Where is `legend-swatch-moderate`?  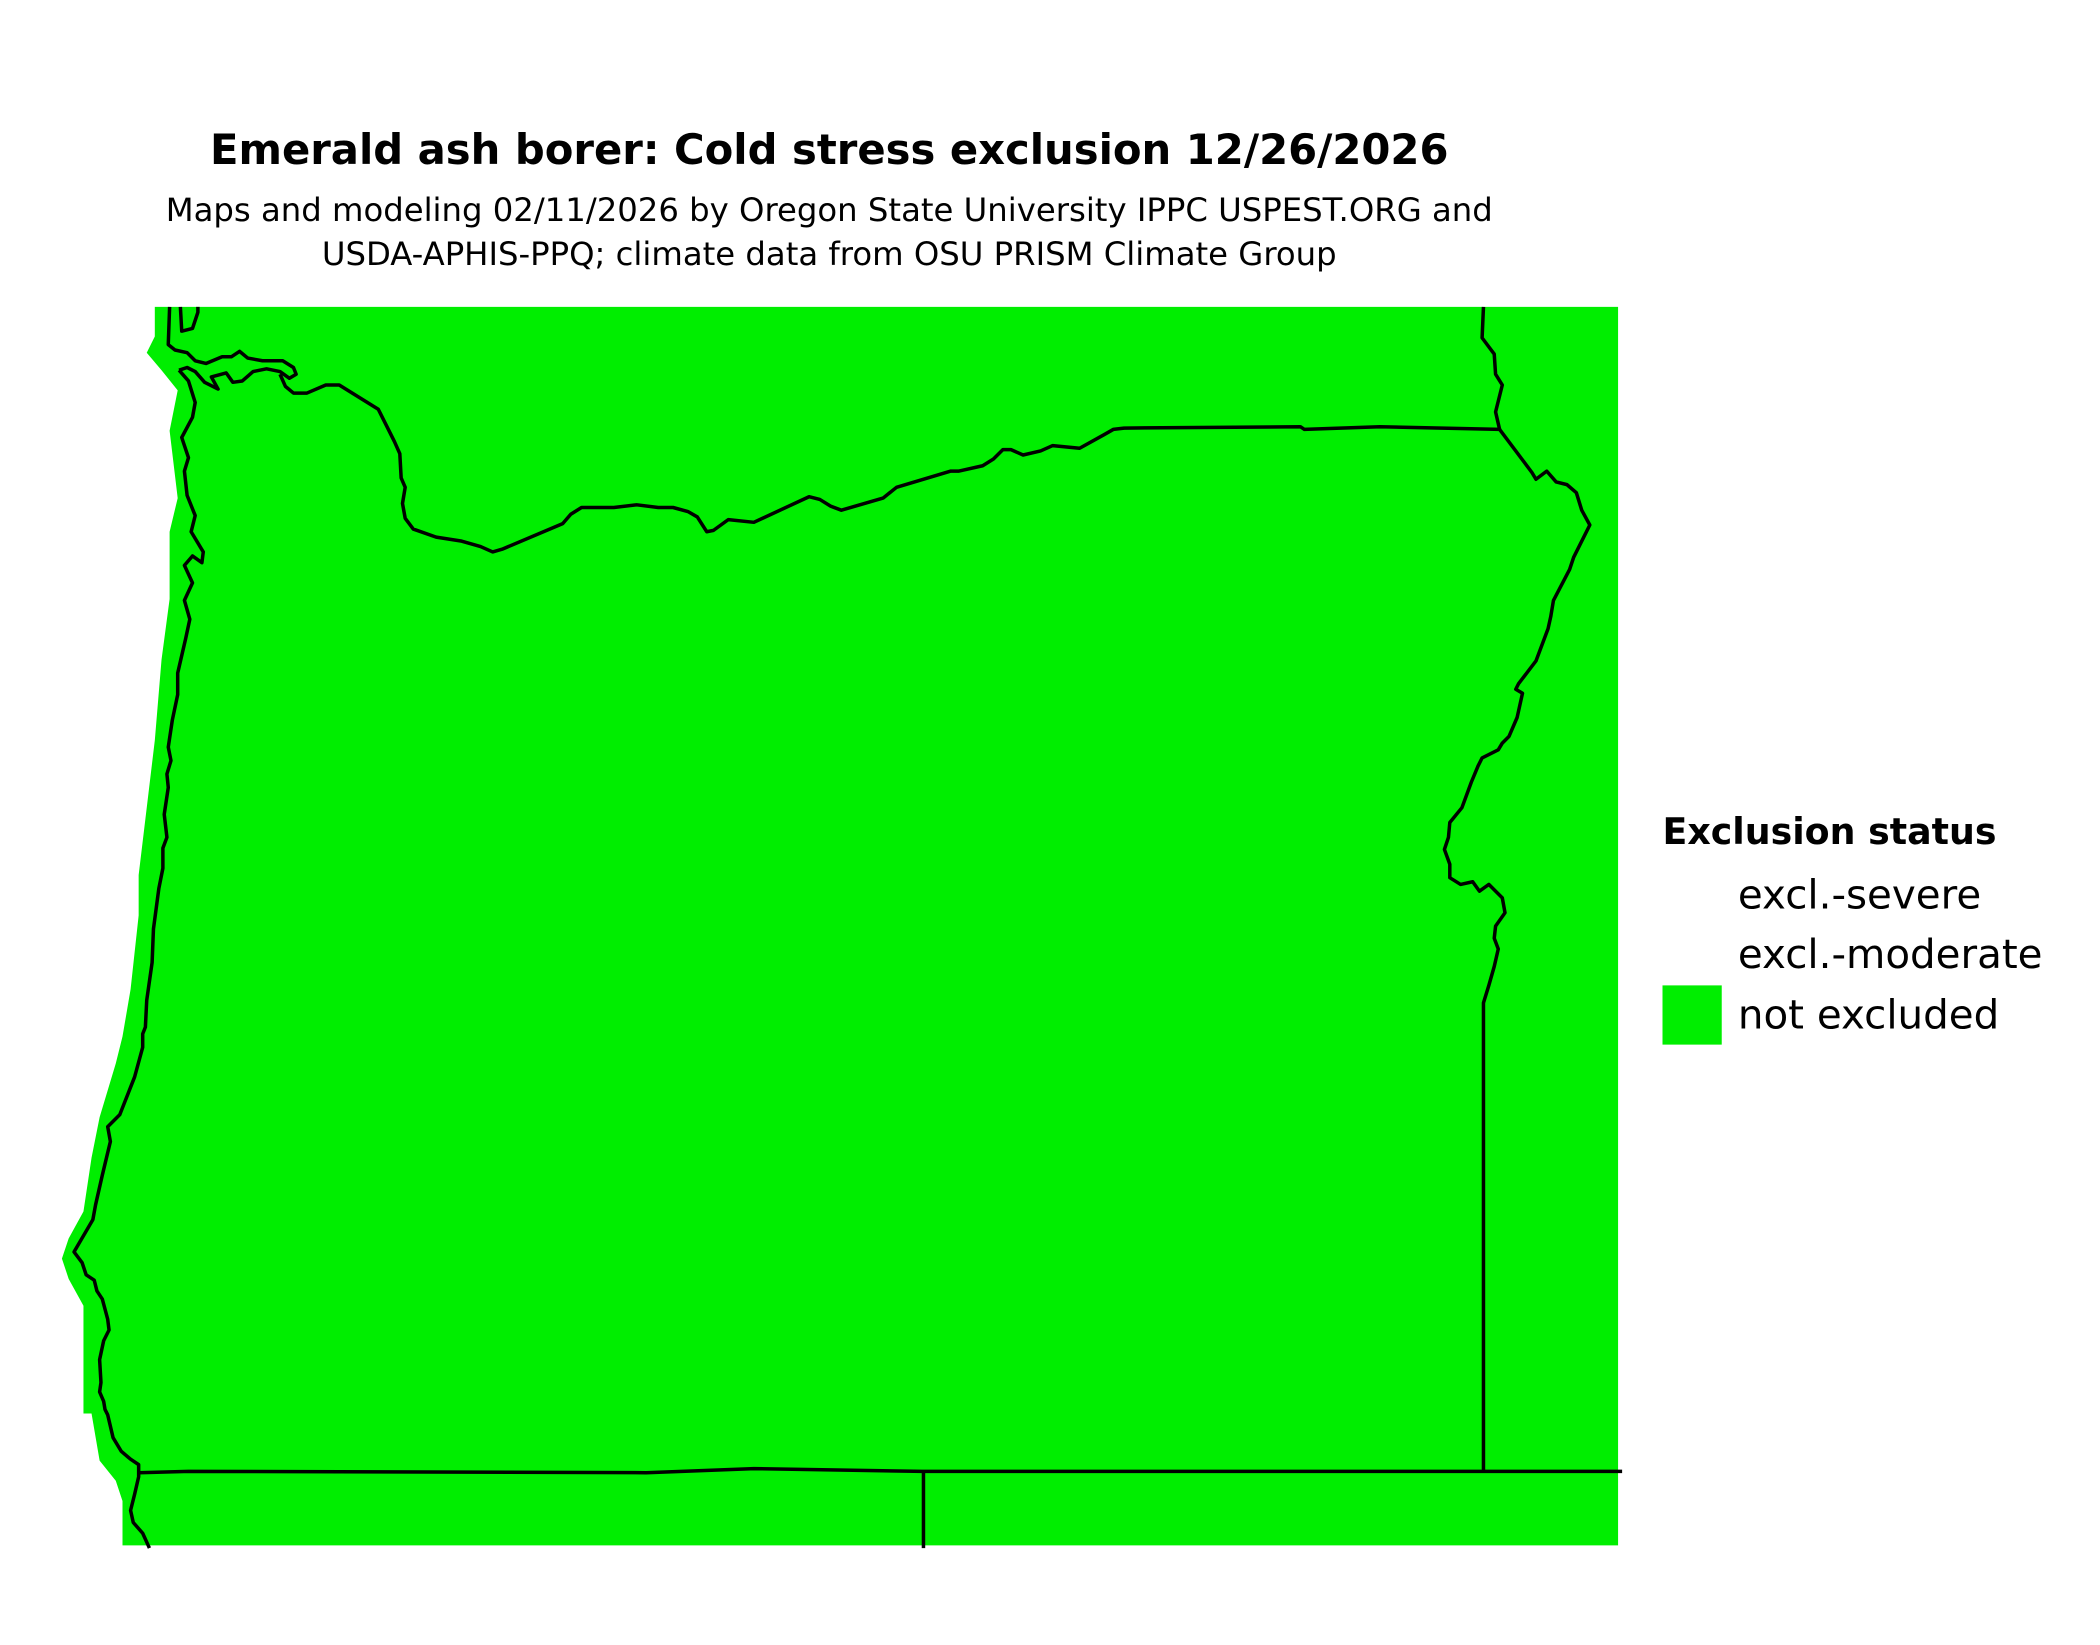 legend-swatch-moderate is located at coordinates (1692, 954).